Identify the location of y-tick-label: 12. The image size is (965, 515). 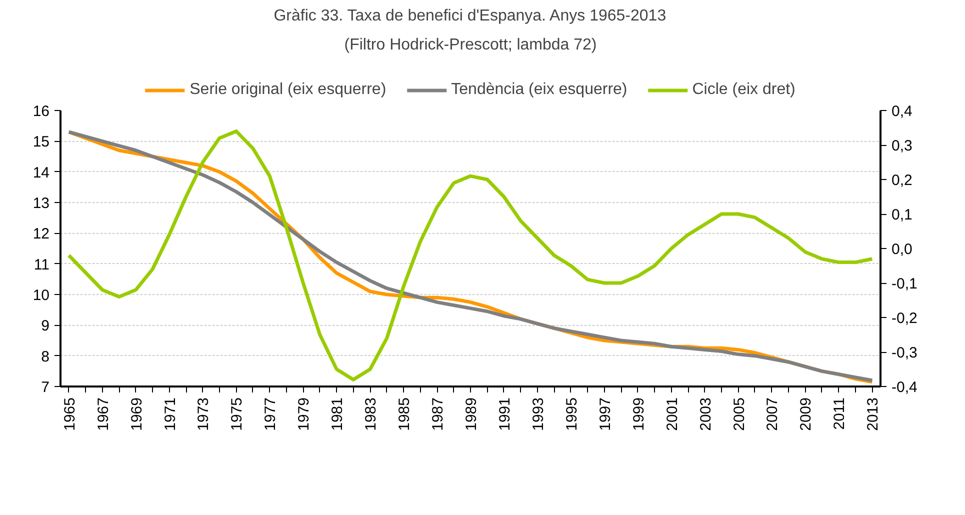
(41, 234).